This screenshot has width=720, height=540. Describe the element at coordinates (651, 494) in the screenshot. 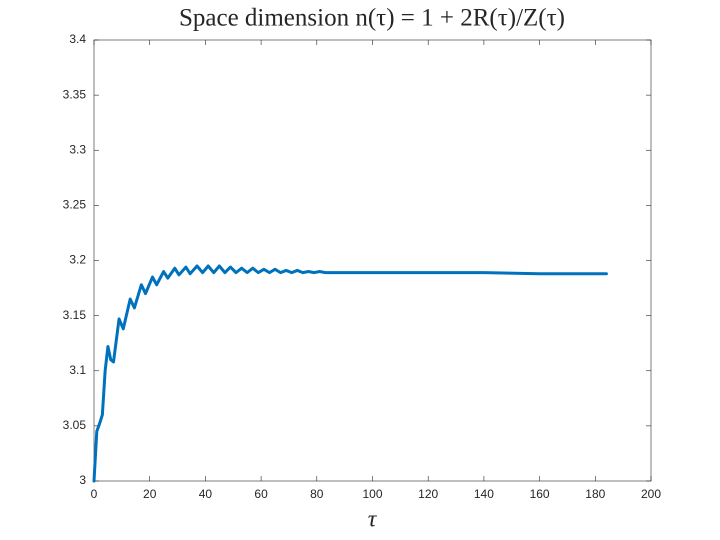

I see `x-tick-label: 200` at that location.